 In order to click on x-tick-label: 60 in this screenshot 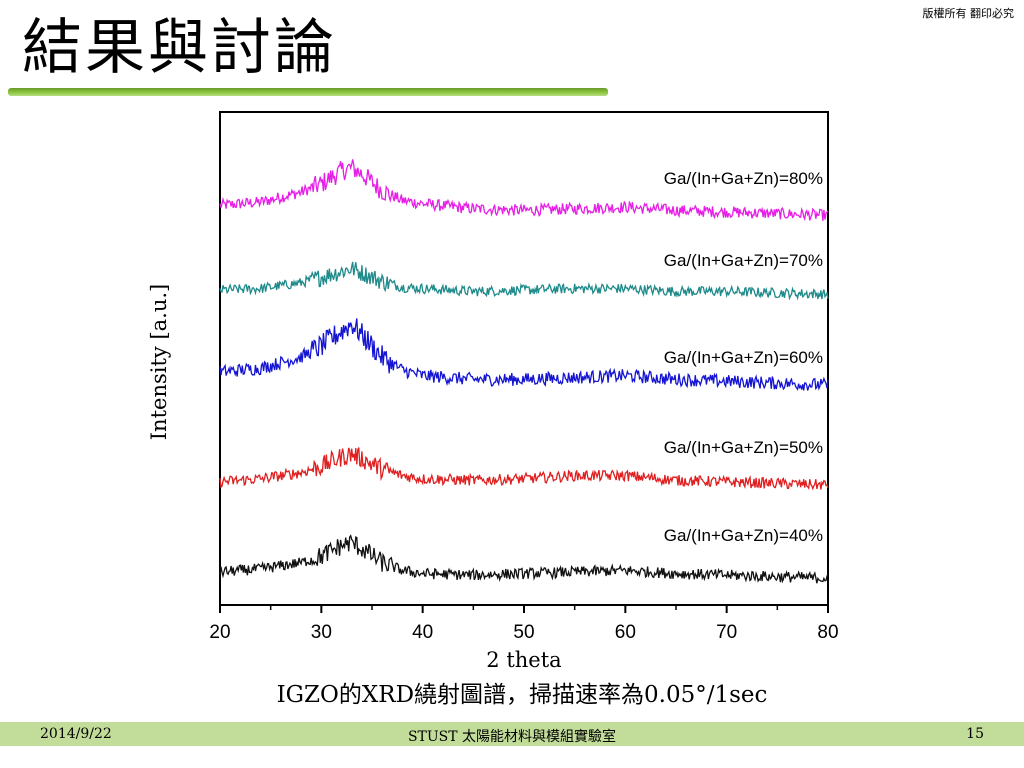, I will do `click(625, 632)`.